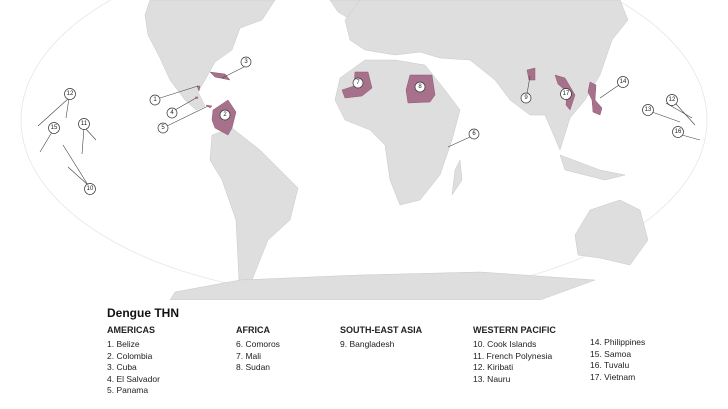 Image resolution: width=728 pixels, height=409 pixels. What do you see at coordinates (210, 55) in the screenshot?
I see `north-america` at bounding box center [210, 55].